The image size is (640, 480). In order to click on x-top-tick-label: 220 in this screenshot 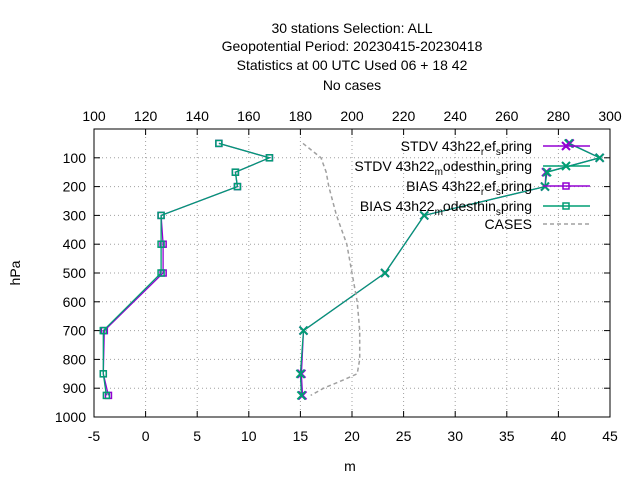, I will do `click(404, 116)`.